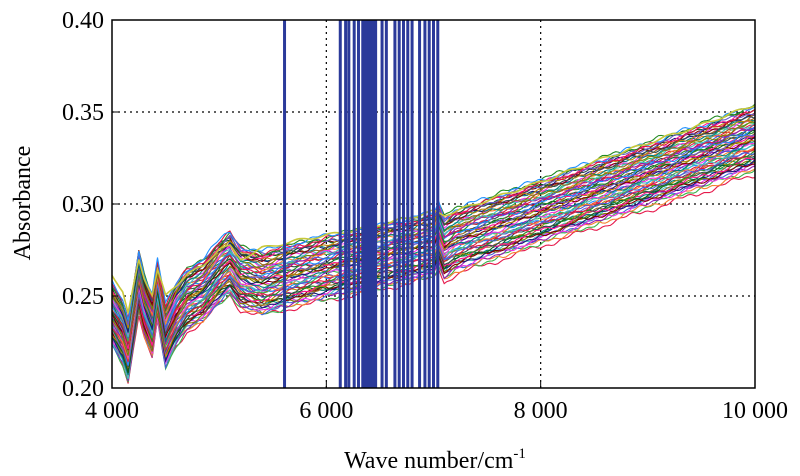  Describe the element at coordinates (23, 203) in the screenshot. I see `y-axis-label: Absorbance` at that location.